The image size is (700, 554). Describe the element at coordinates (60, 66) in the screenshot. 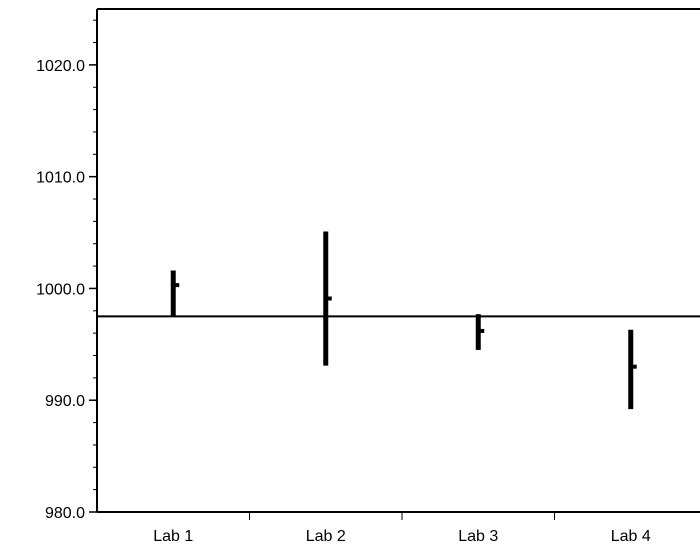

I see `y-tick-label: 1020.0` at that location.